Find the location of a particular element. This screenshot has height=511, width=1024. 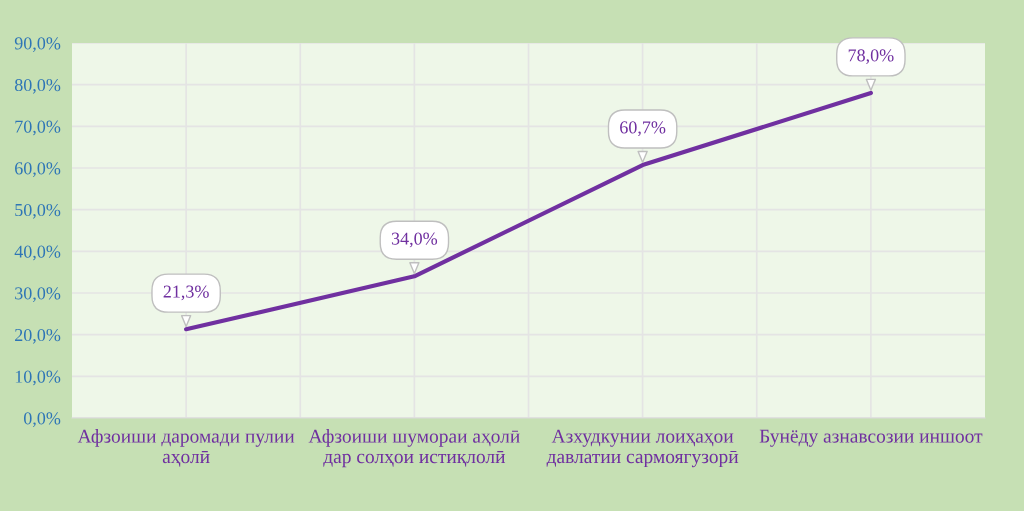

x-tick-label: Афзоиши шумораи аҳолӣ дар солҳои истиқлолӣ is located at coordinates (414, 448).